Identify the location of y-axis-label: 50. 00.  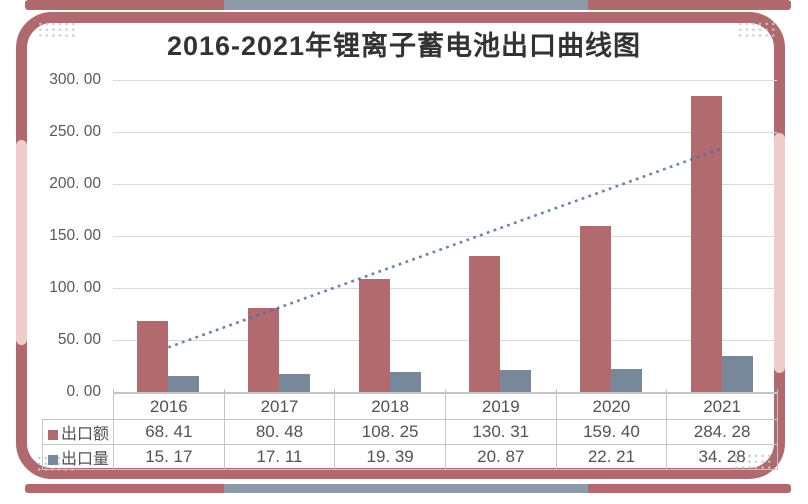
(79, 339).